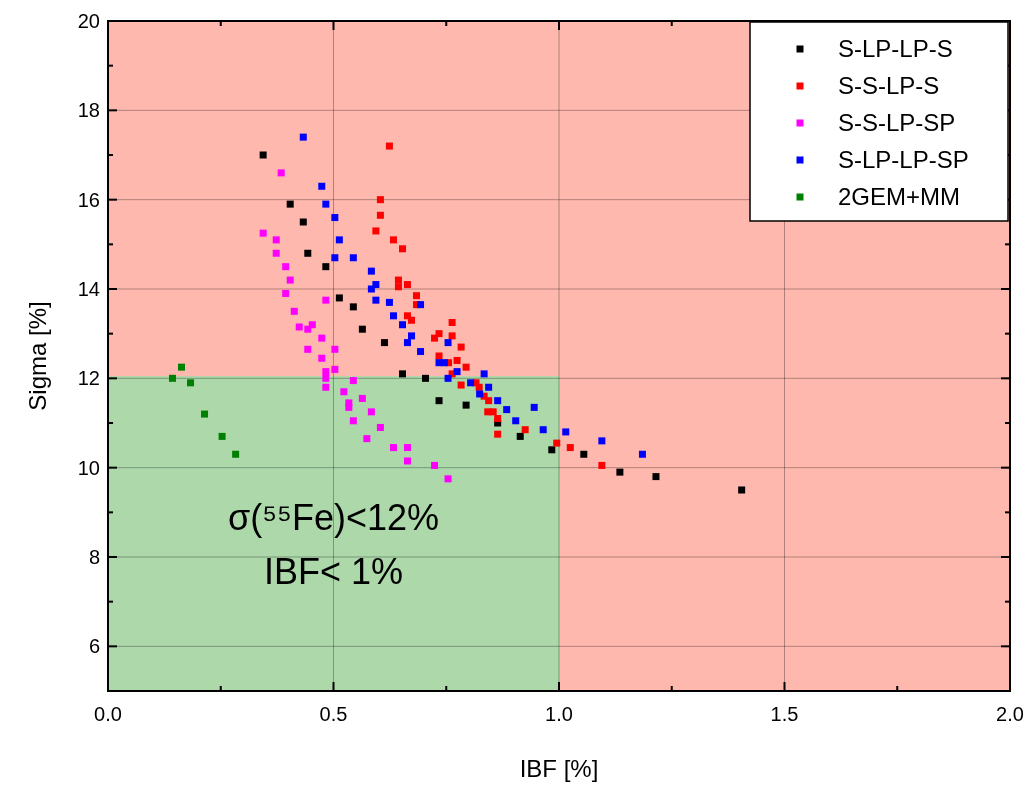  What do you see at coordinates (88, 467) in the screenshot?
I see `y-tick-label: 10` at bounding box center [88, 467].